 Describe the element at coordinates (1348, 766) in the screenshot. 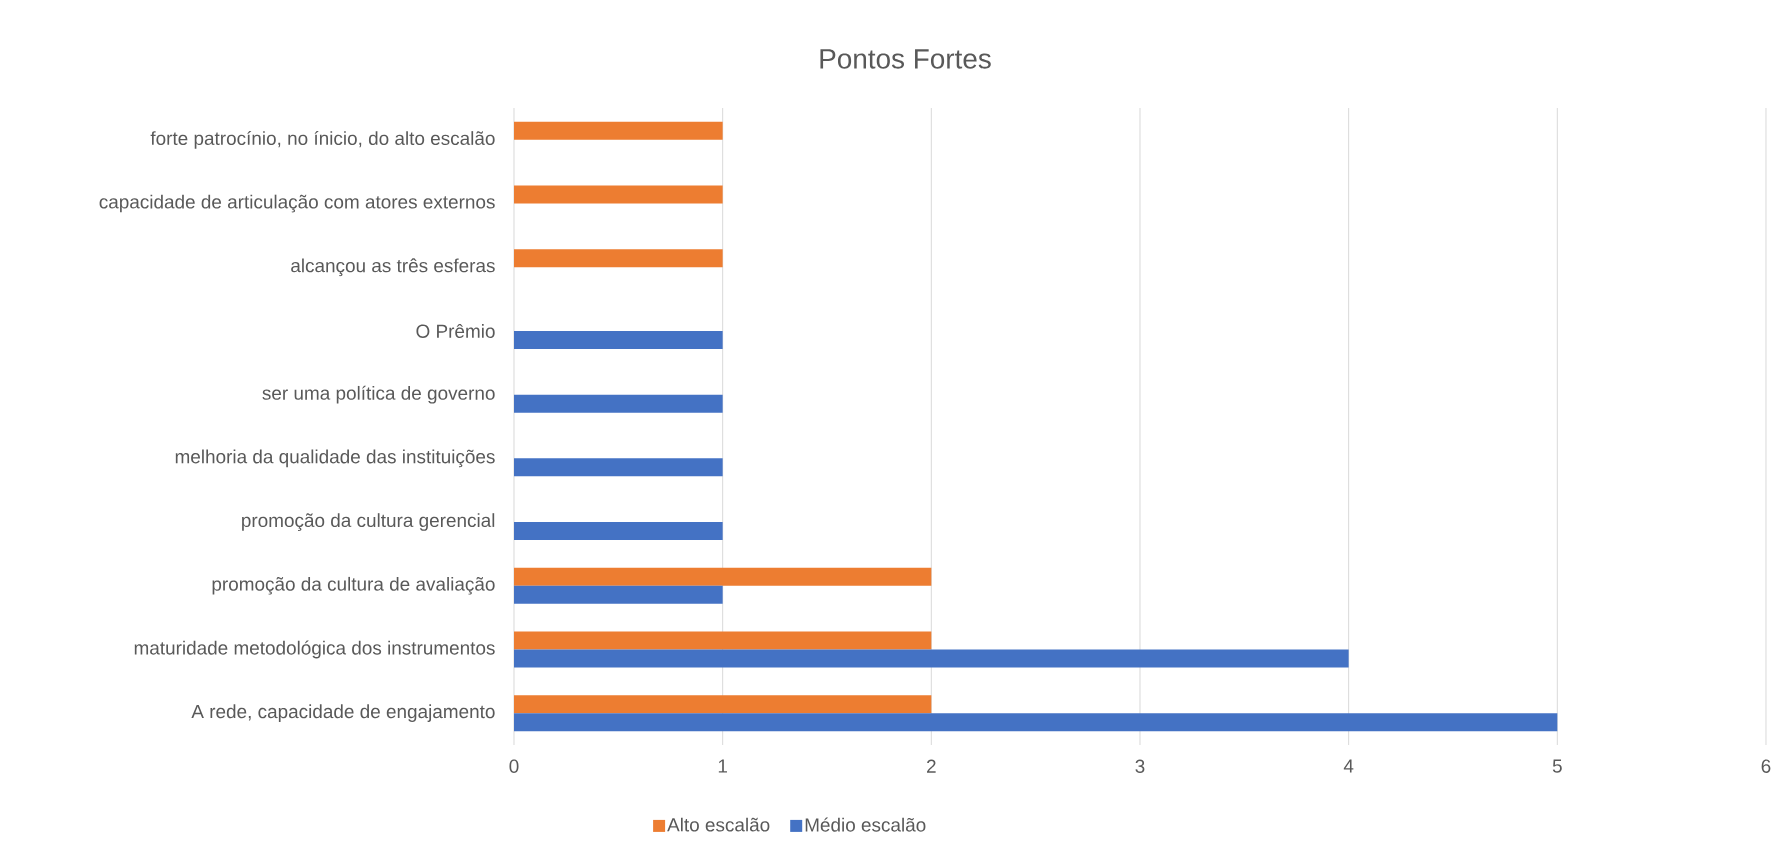

I see `x-tick-label: 4` at that location.